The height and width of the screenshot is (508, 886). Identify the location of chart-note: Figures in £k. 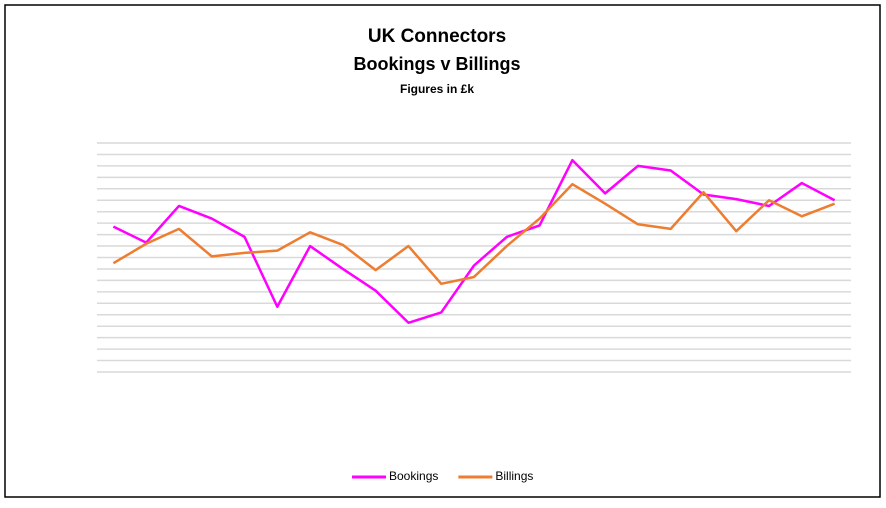
(437, 89).